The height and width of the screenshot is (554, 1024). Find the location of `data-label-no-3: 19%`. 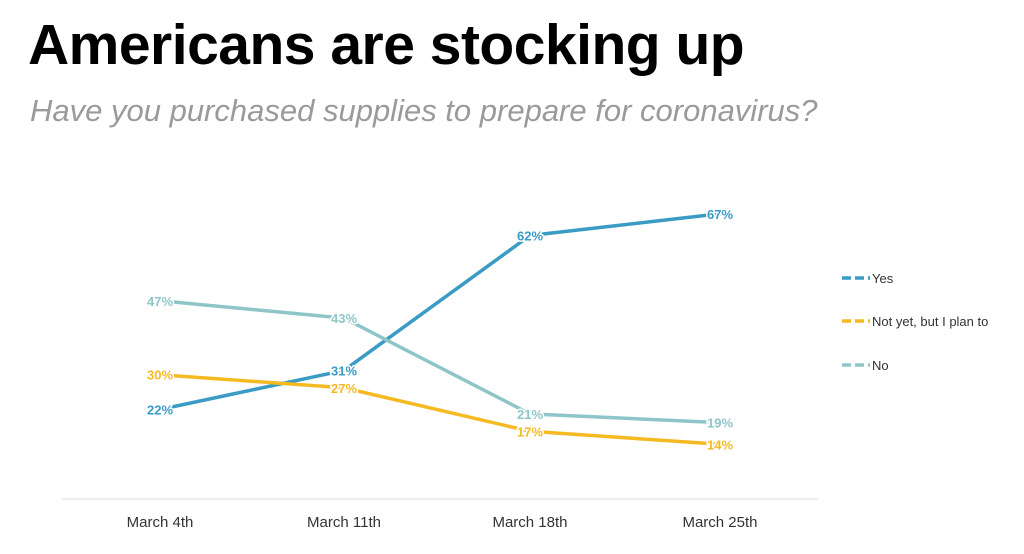

data-label-no-3: 19% is located at coordinates (720, 423).